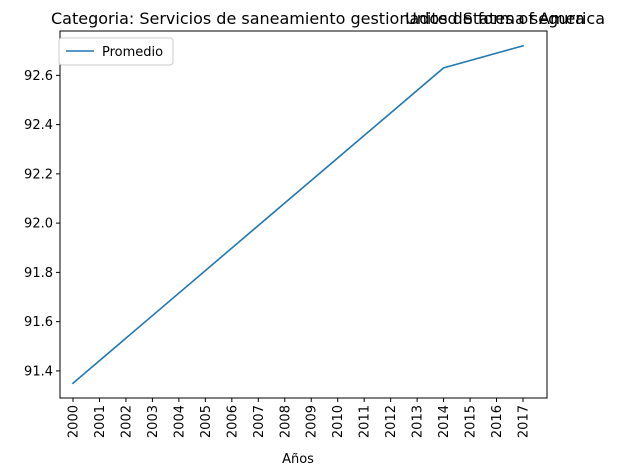  What do you see at coordinates (259, 421) in the screenshot?
I see `x-tick-label: 2007` at bounding box center [259, 421].